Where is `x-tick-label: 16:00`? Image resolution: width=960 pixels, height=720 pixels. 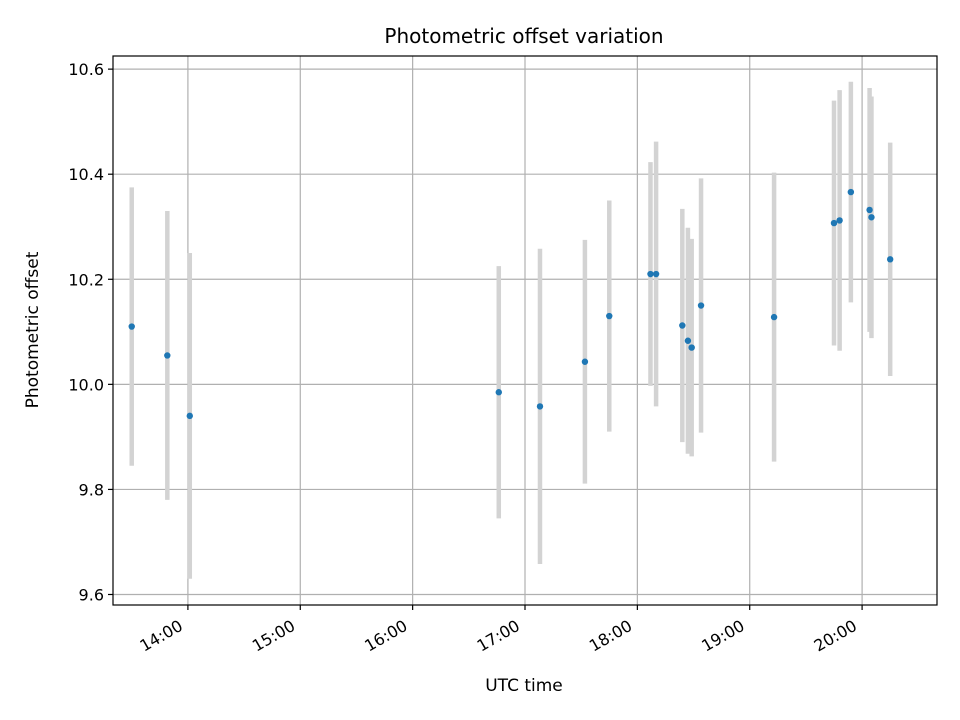 x-tick-label: 16:00 is located at coordinates (385, 636).